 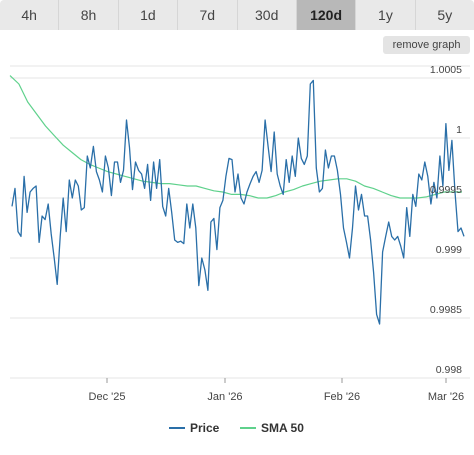 I want to click on legend-sma-label: SMA 50, so click(x=282, y=428).